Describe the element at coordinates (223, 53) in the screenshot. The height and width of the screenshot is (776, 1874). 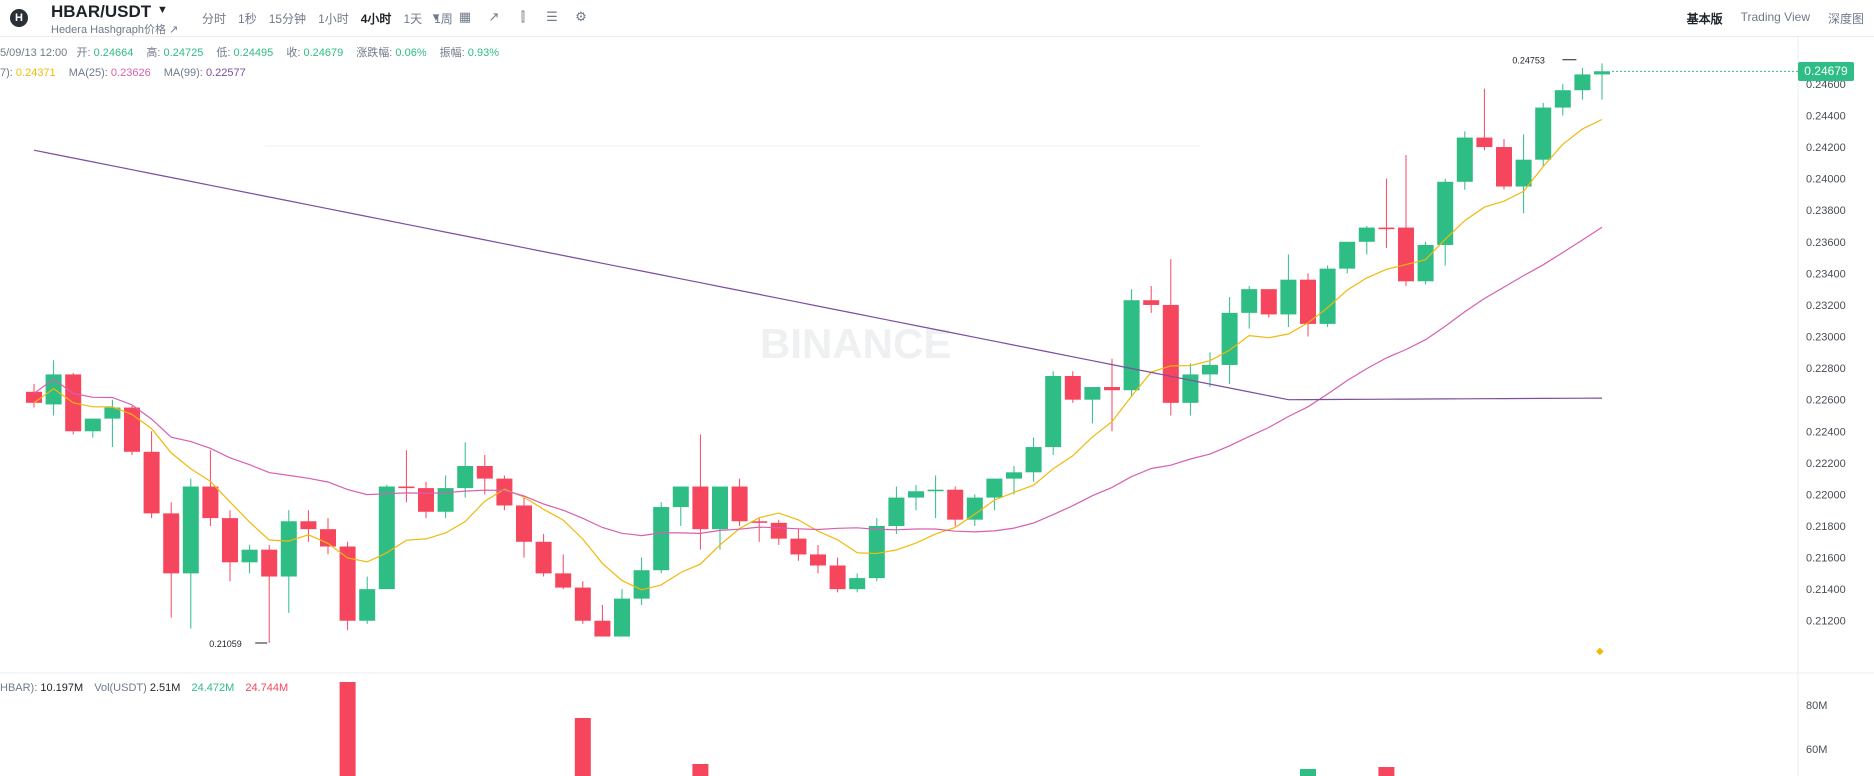
I see `low-label: 低:` at that location.